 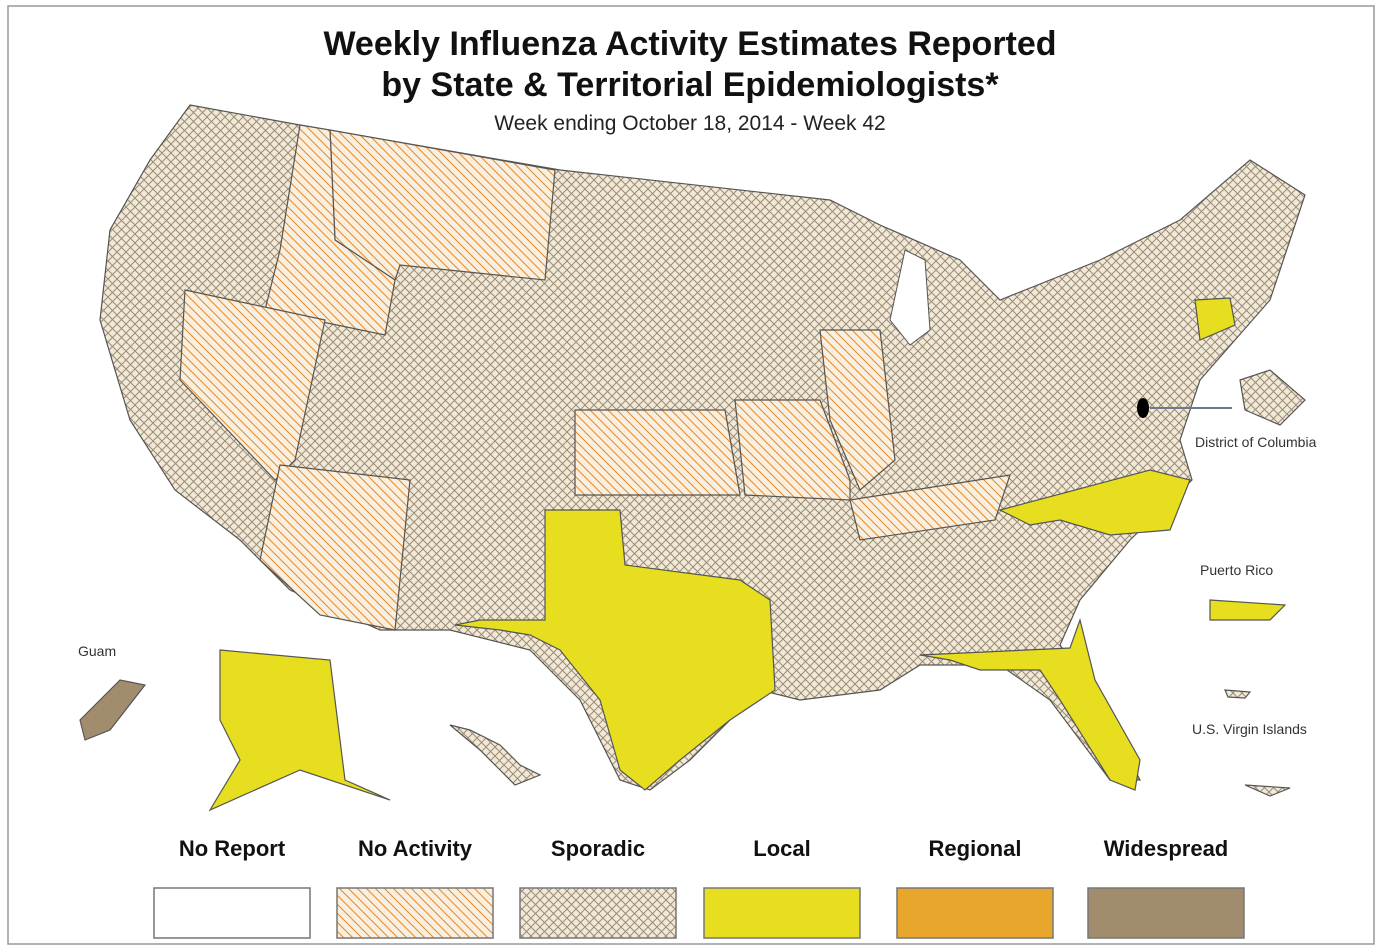 What do you see at coordinates (690, 85) in the screenshot?
I see `title: by State & Territorial Epidemiologists*` at bounding box center [690, 85].